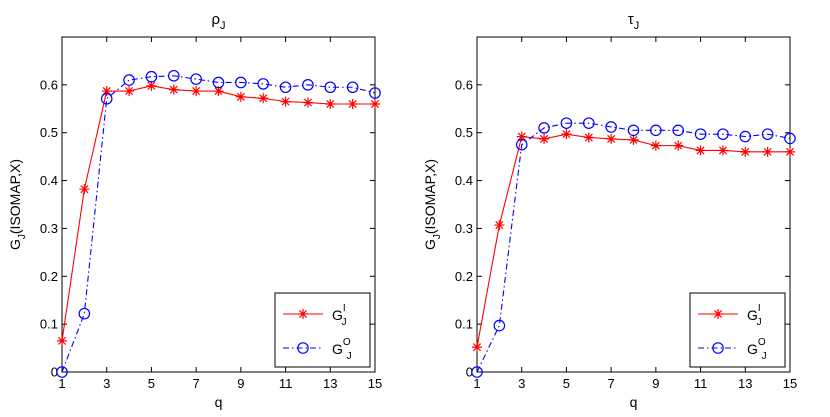  Describe the element at coordinates (218, 21) in the screenshot. I see `chart-title: ρJ` at that location.